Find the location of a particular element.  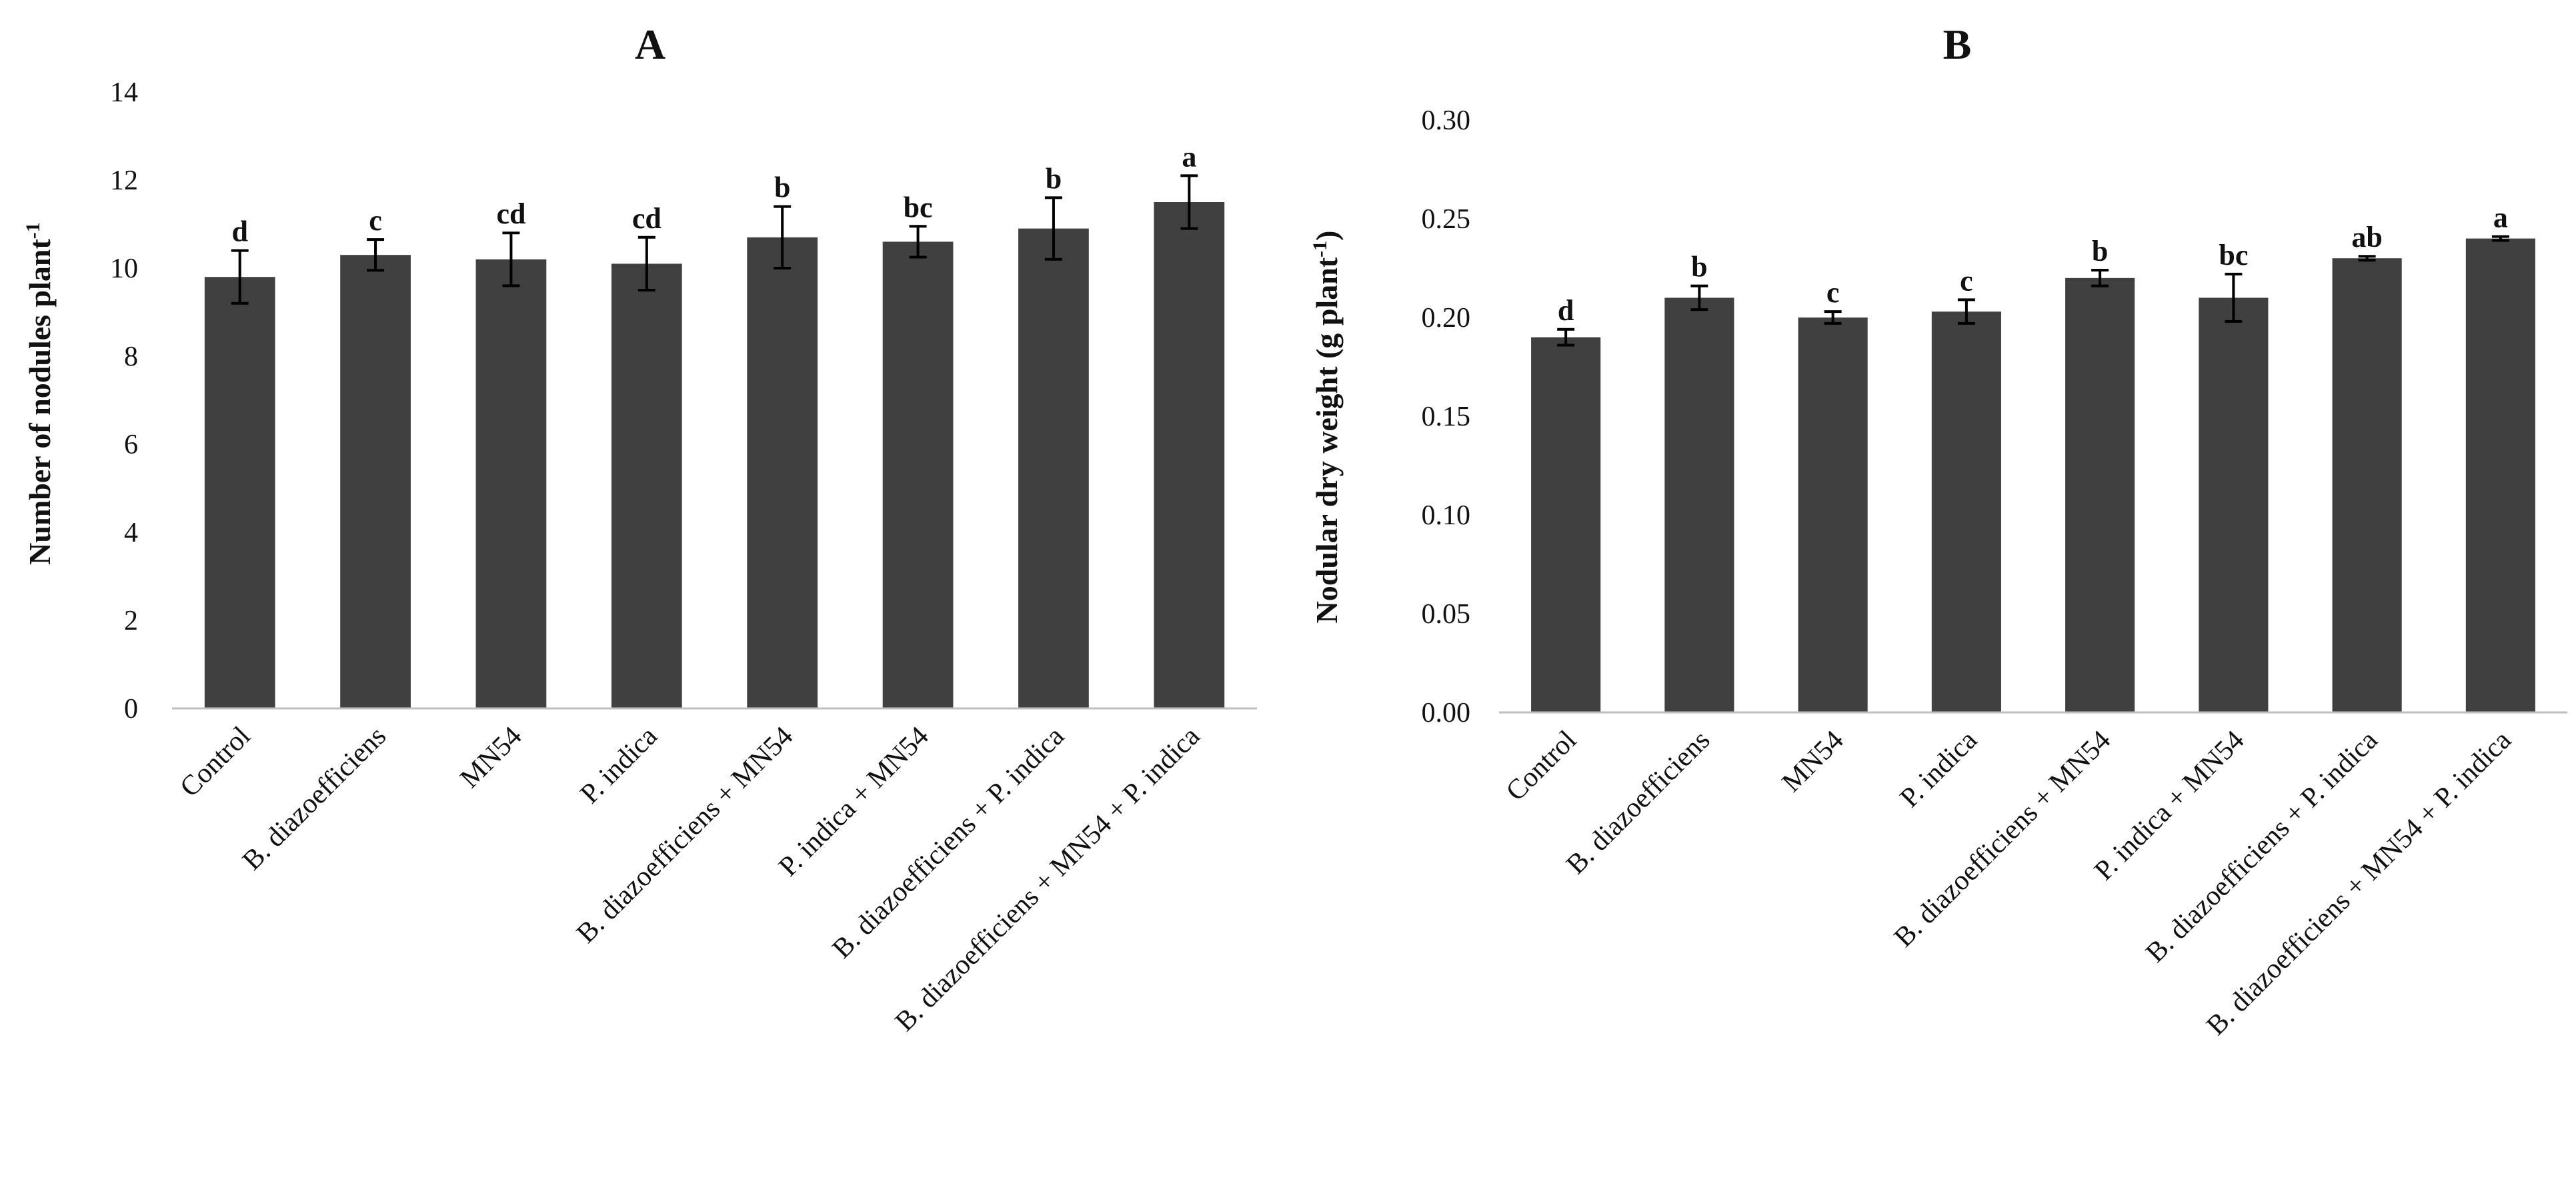

panel-a-significance-letter: bc is located at coordinates (918, 207).